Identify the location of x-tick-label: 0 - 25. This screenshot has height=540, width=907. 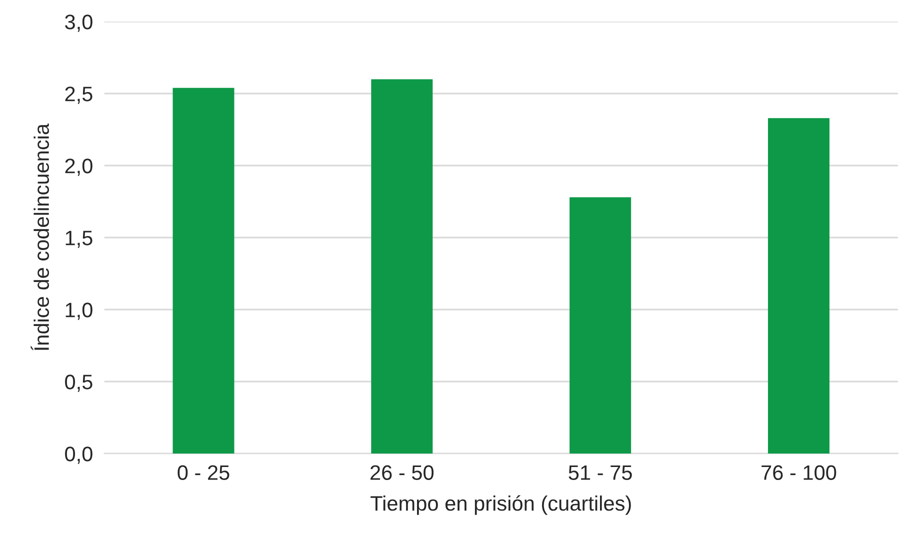
(204, 472).